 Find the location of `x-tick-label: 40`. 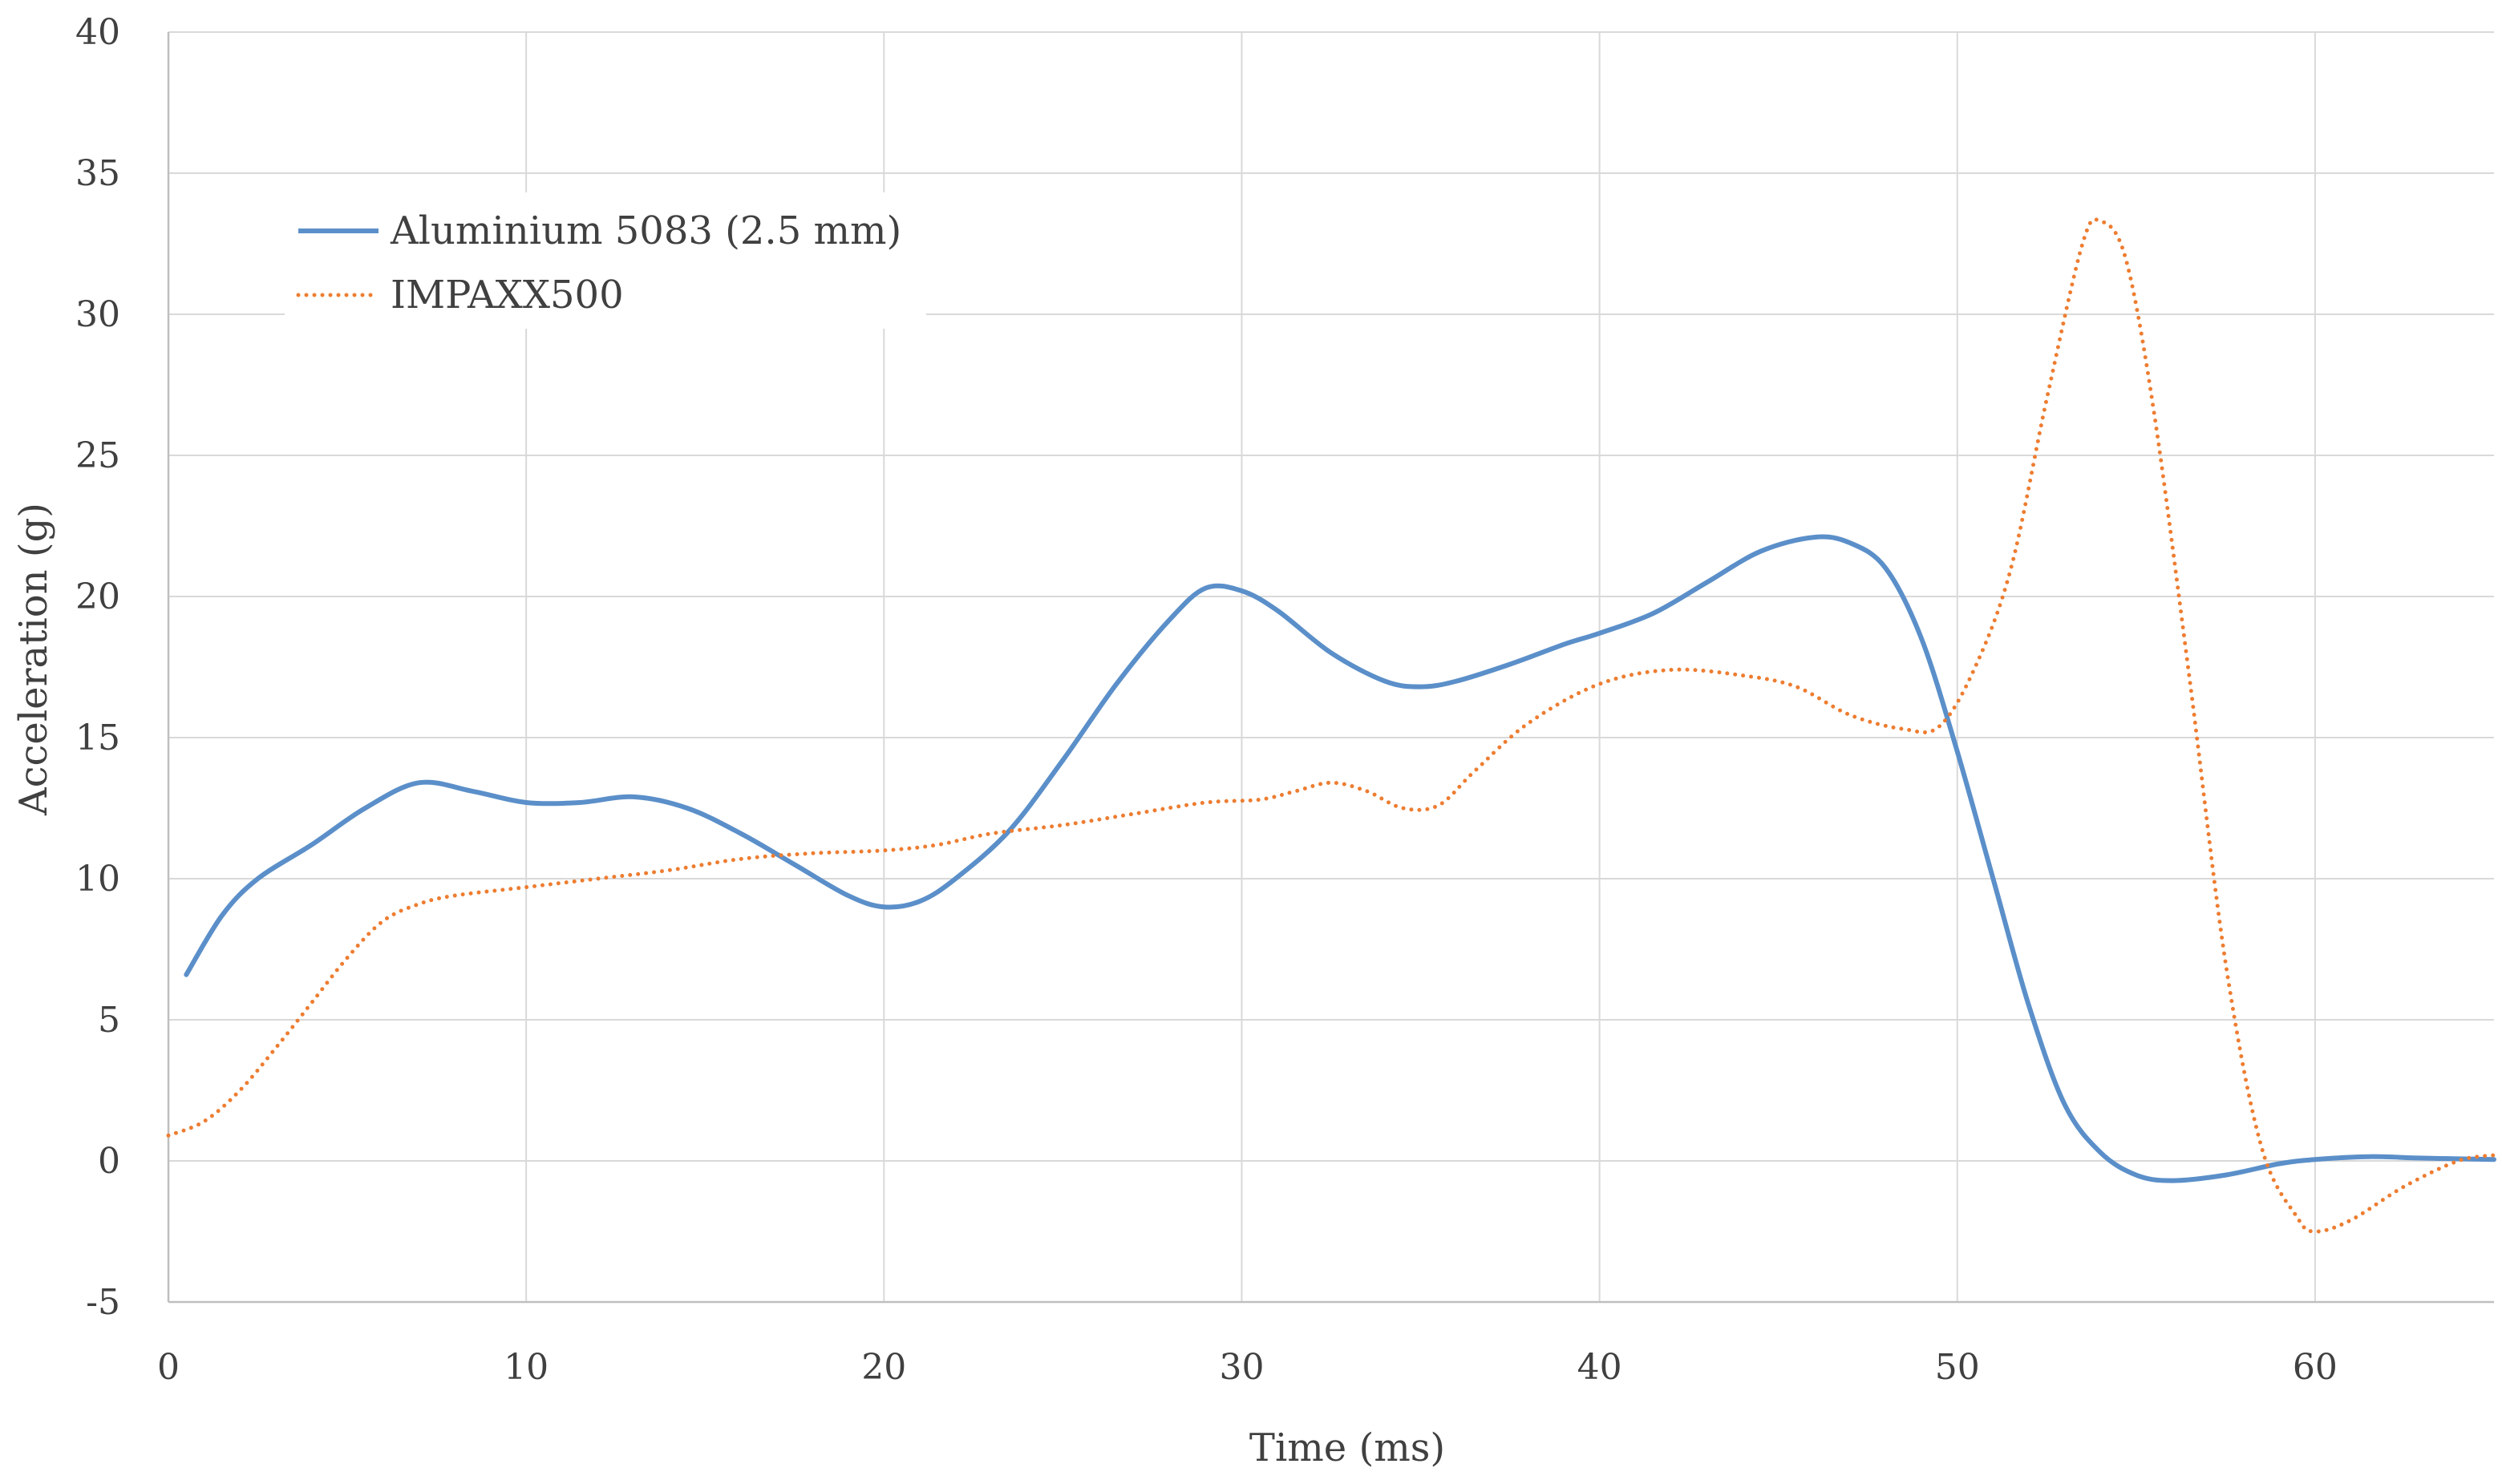

x-tick-label: 40 is located at coordinates (1599, 1367).